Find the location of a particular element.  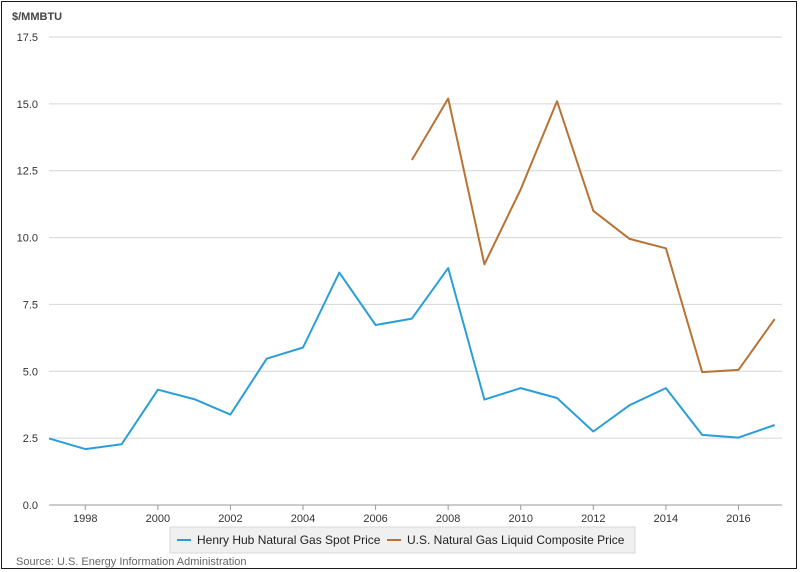

x-tick-label: 2014 is located at coordinates (666, 519).